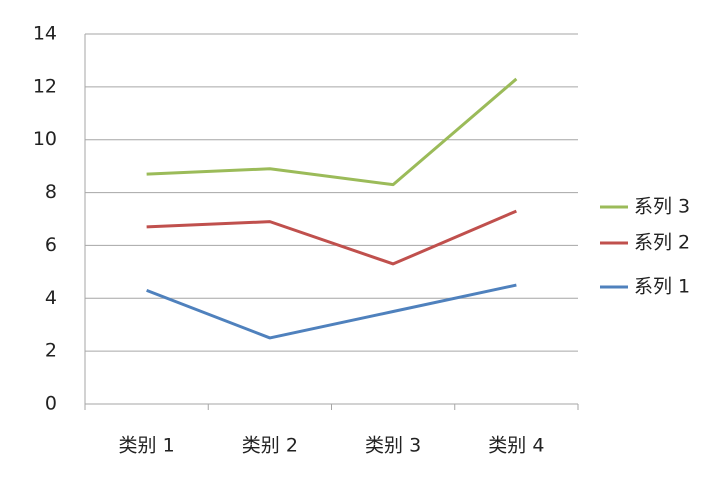 This screenshot has height=488, width=717. I want to click on x-tick-label: 类别 1, so click(147, 446).